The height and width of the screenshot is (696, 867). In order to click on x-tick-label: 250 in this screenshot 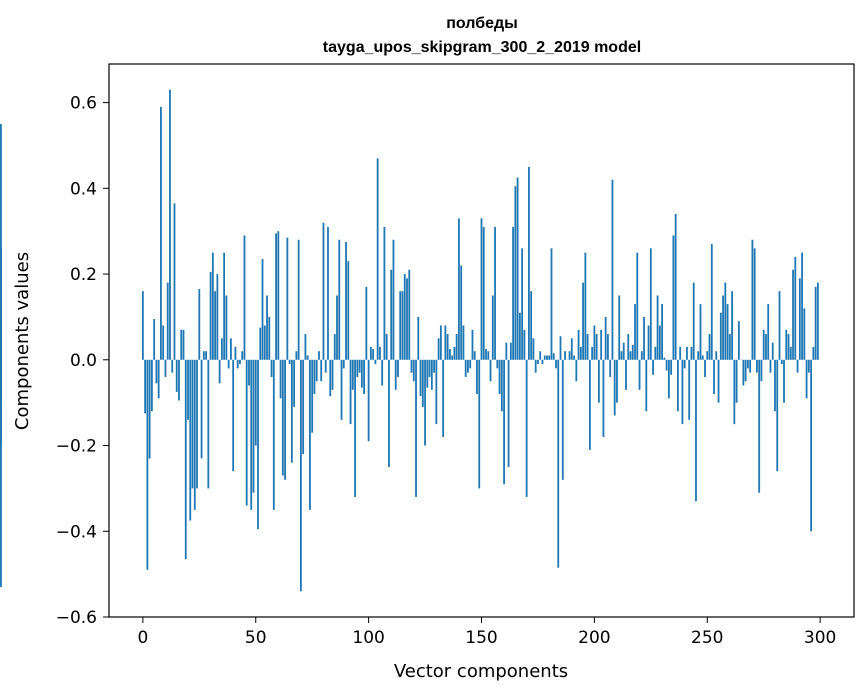, I will do `click(707, 638)`.